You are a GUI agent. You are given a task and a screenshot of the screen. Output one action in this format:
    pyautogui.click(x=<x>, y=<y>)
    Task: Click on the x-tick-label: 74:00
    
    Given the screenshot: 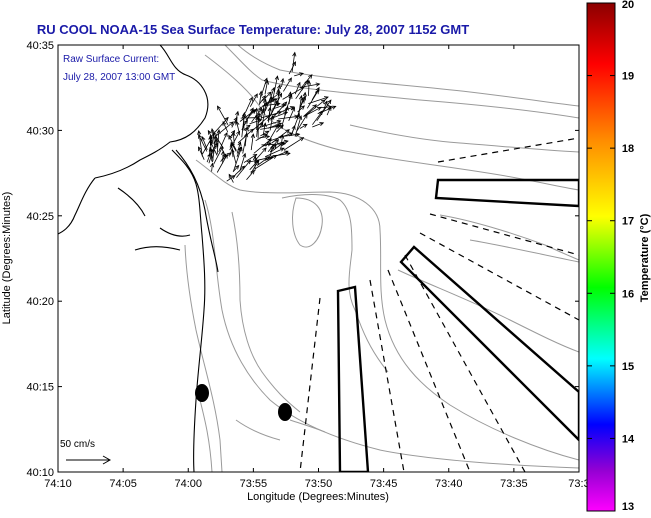 What is the action you would take?
    pyautogui.click(x=188, y=484)
    